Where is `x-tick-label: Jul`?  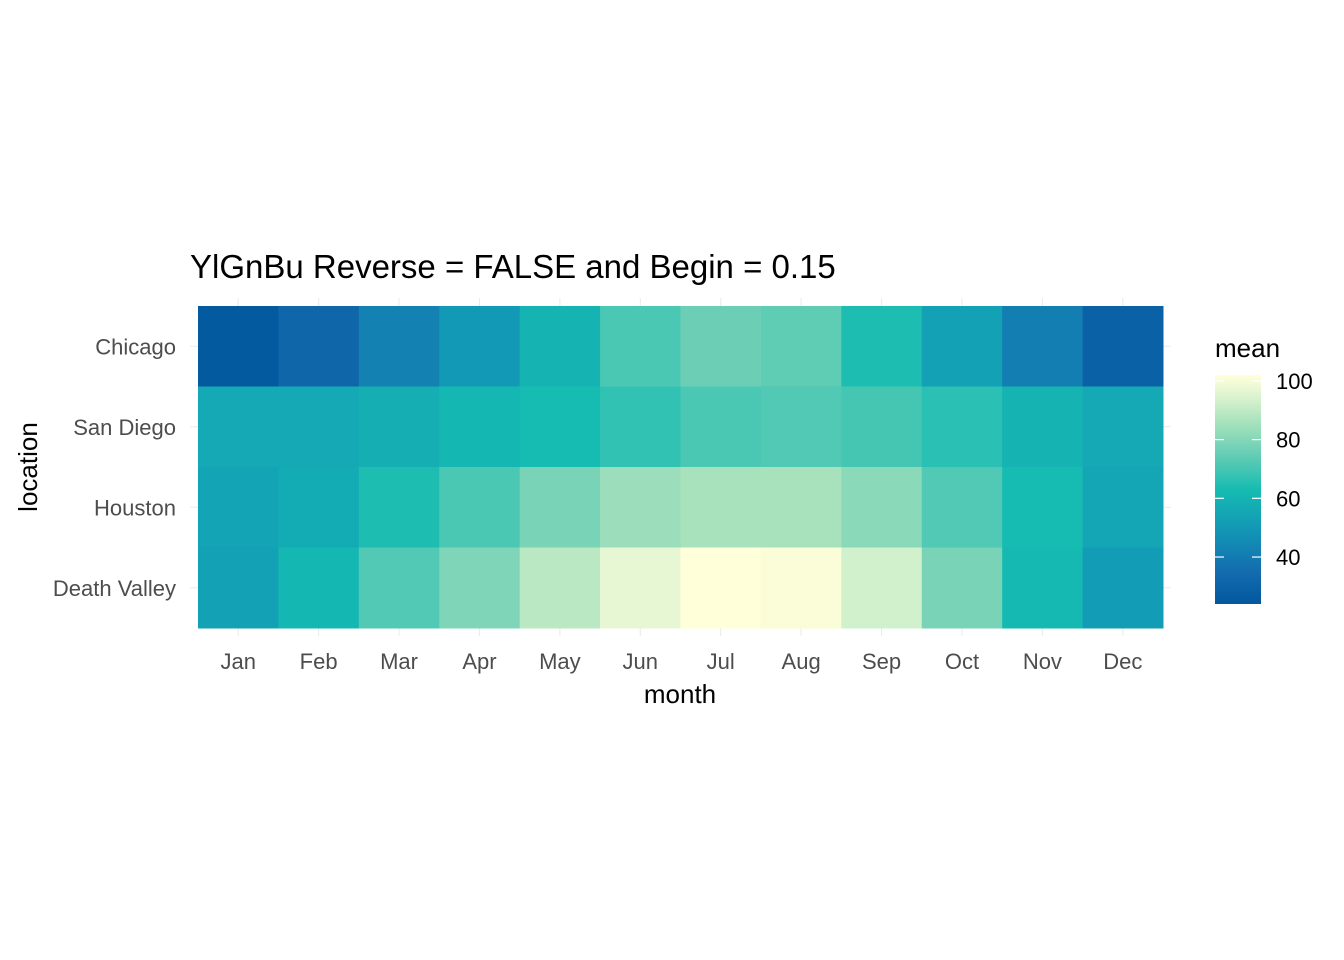 x-tick-label: Jul is located at coordinates (721, 661).